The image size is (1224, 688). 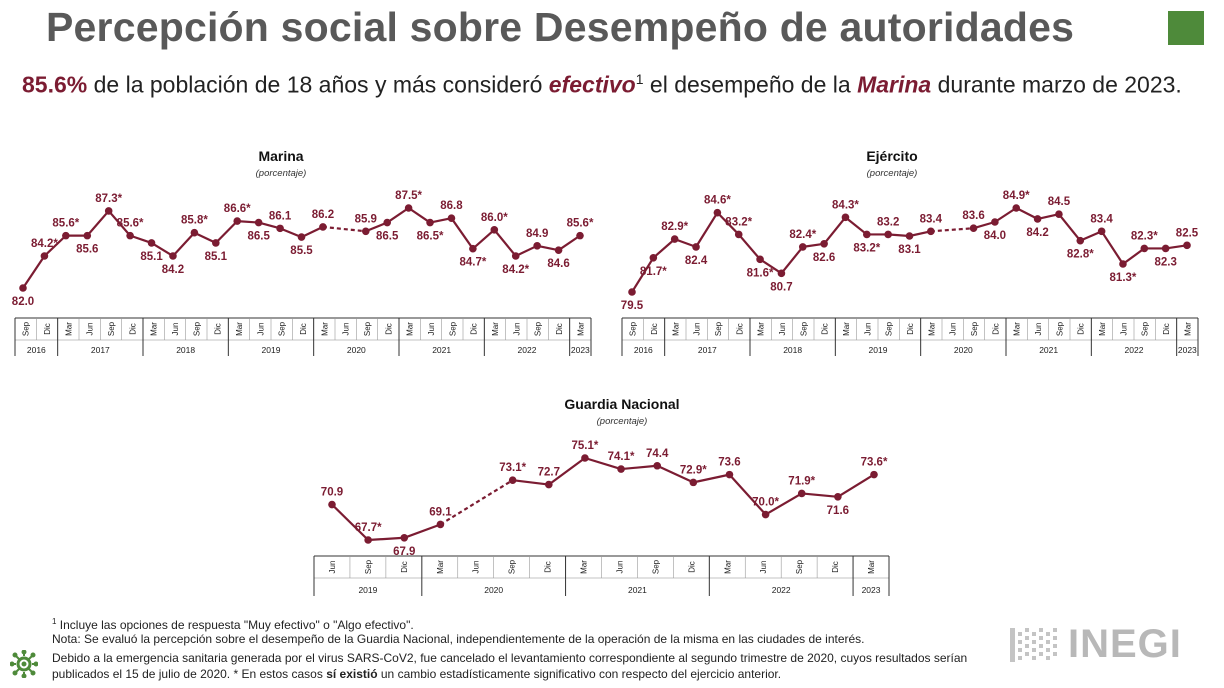 What do you see at coordinates (1187, 350) in the screenshot?
I see `year-label: 2023` at bounding box center [1187, 350].